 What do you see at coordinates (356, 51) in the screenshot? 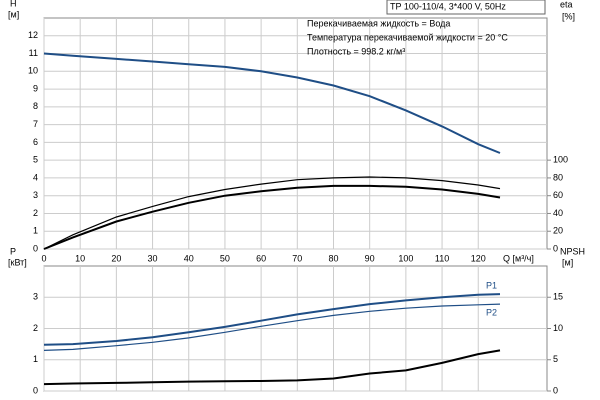
I see `annotation: Плотность = 998.2 кг/м³` at bounding box center [356, 51].